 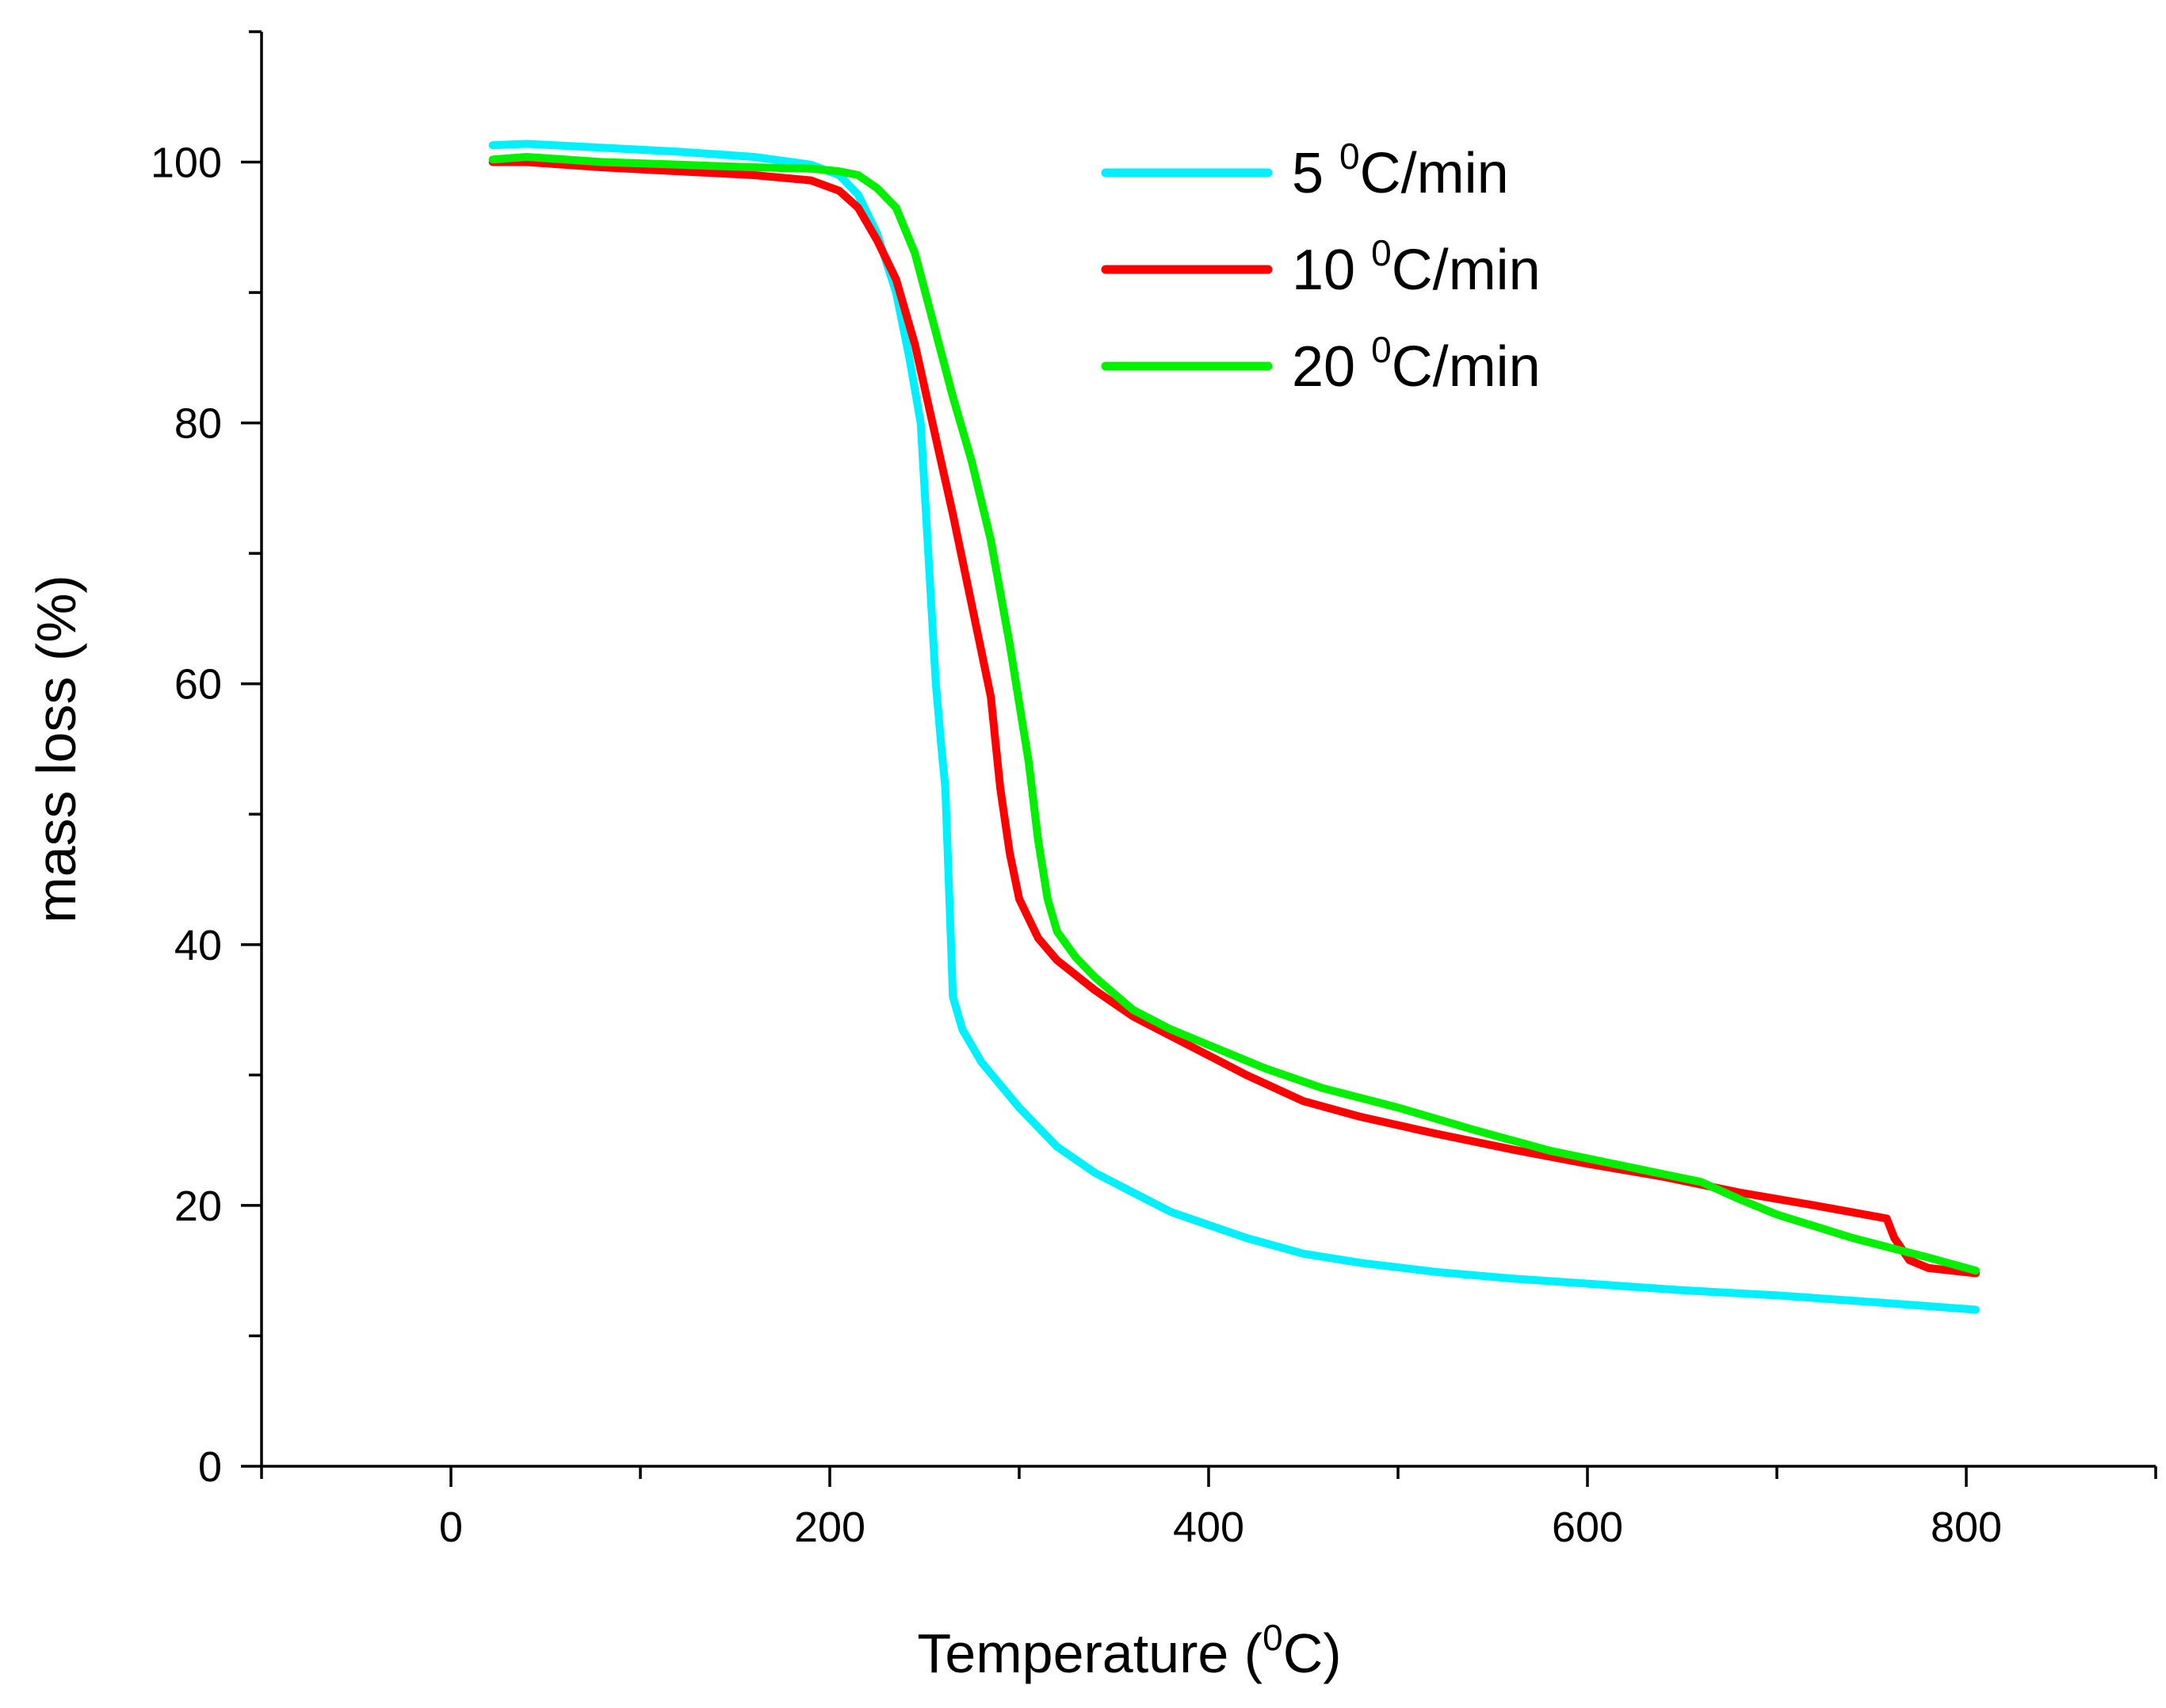 I want to click on x-ticks: 0 200 400 600 800, so click(x=1209, y=1508).